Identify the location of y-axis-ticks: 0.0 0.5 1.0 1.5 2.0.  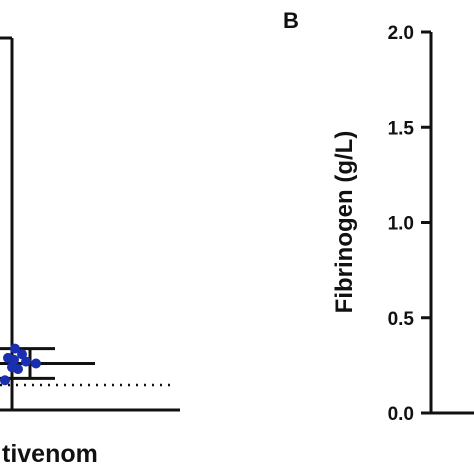
(409, 224).